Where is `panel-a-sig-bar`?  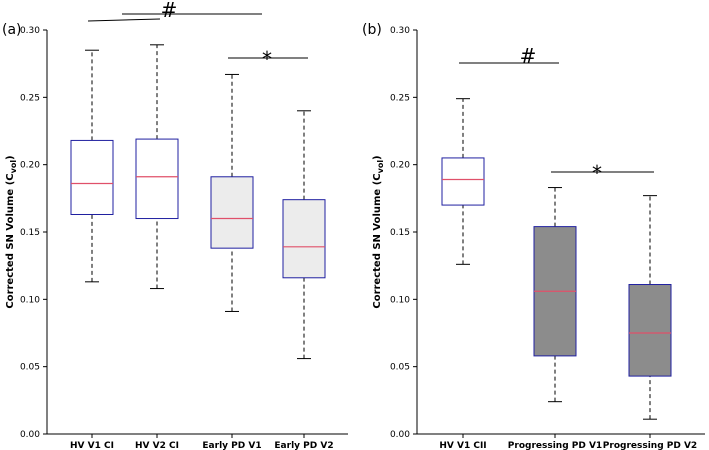 panel-a-sig-bar is located at coordinates (124, 20).